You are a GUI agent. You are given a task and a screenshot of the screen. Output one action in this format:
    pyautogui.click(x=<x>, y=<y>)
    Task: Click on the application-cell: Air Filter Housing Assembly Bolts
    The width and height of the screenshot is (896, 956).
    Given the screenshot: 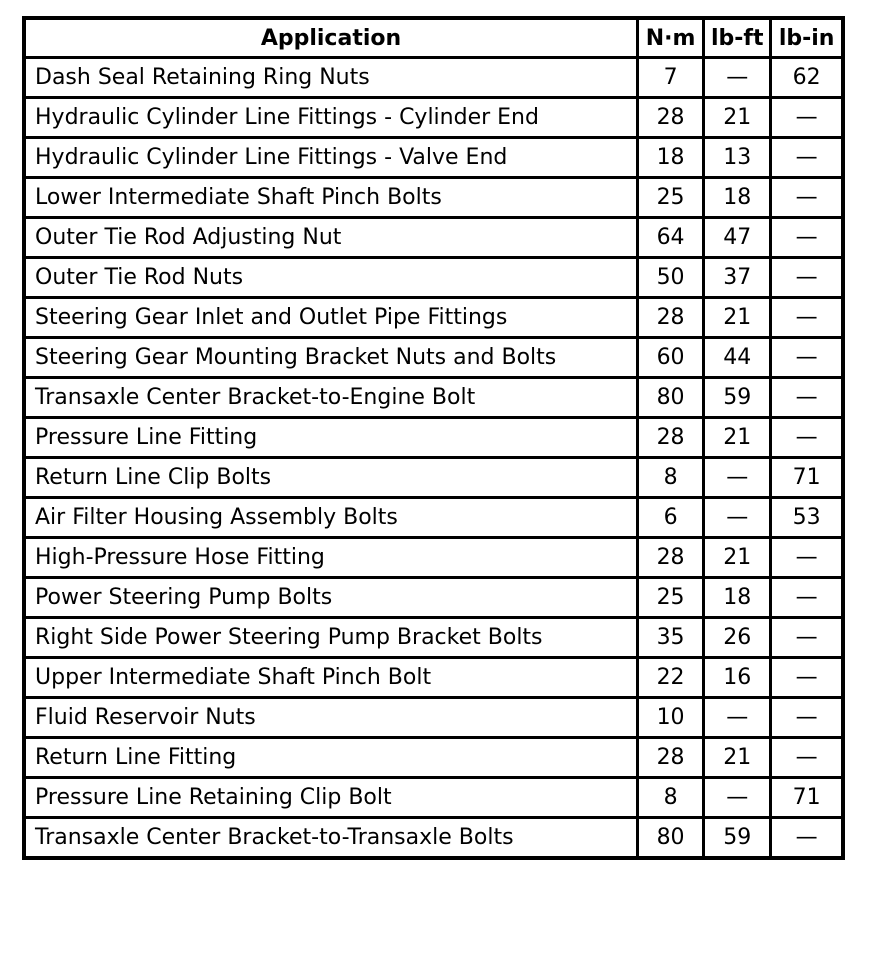 What is the action you would take?
    pyautogui.click(x=330, y=517)
    